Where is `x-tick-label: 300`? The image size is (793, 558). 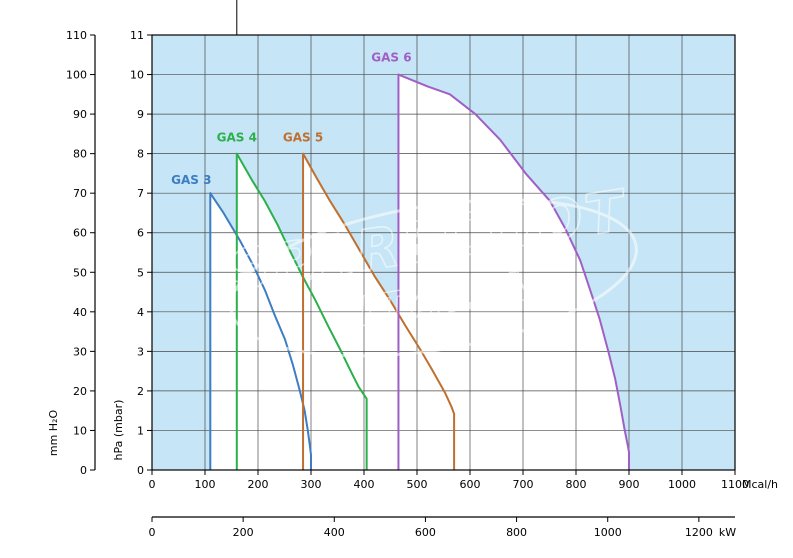
x-tick-label: 300 is located at coordinates (311, 484).